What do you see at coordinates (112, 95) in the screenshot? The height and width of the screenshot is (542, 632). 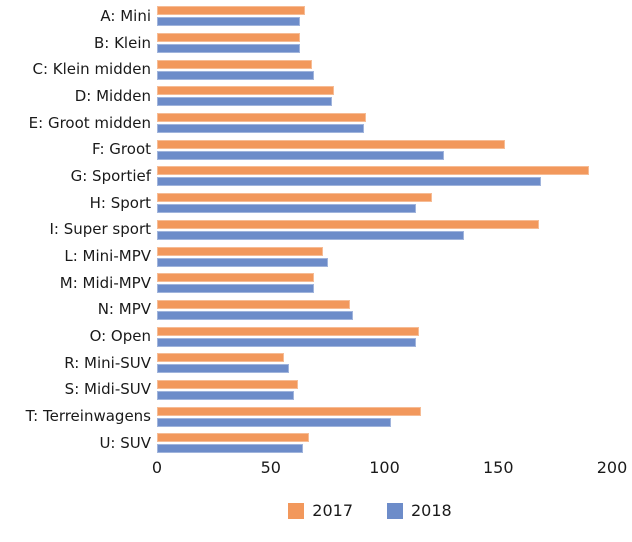 I see `category-label: D: Midden` at bounding box center [112, 95].